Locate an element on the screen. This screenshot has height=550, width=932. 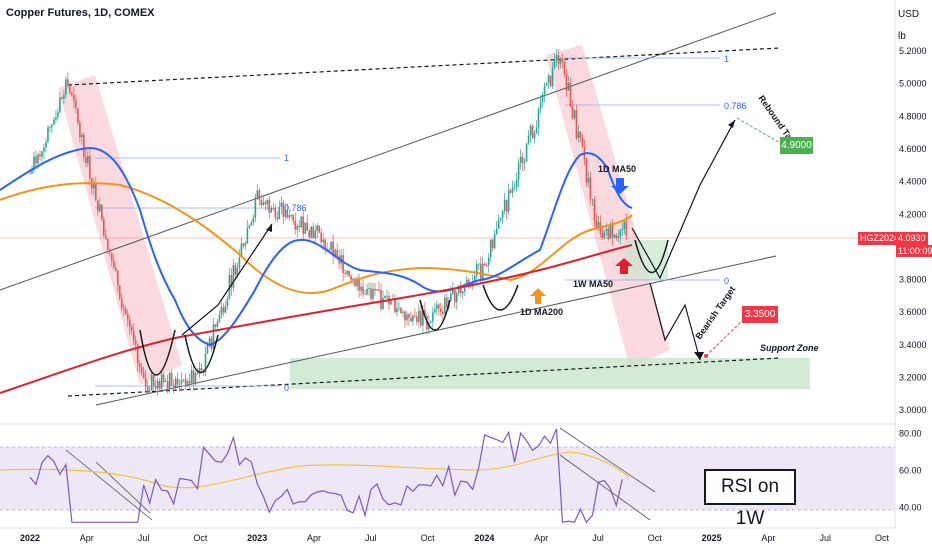
unit-label: lb is located at coordinates (902, 36).